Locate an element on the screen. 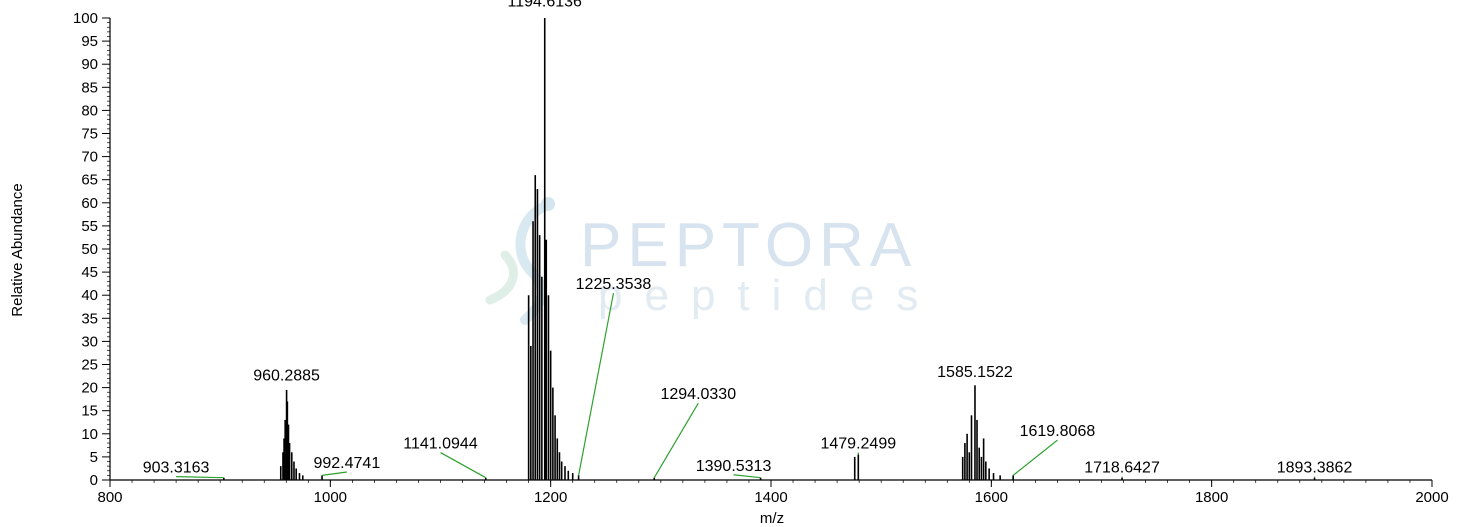  peak-label: 1294.0330 is located at coordinates (698, 394).